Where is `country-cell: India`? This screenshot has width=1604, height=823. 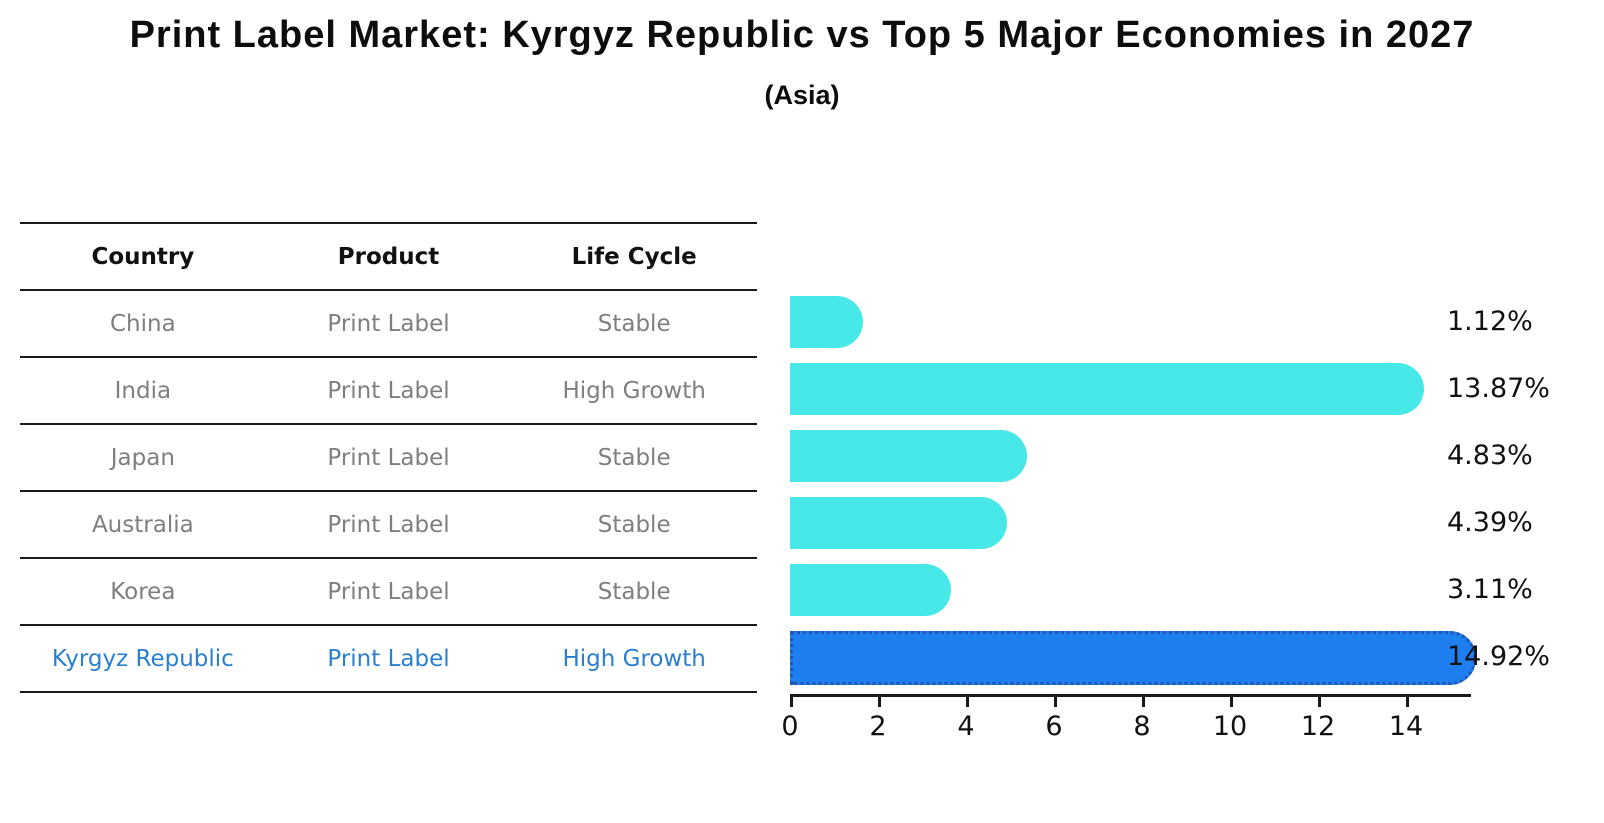
country-cell: India is located at coordinates (143, 390).